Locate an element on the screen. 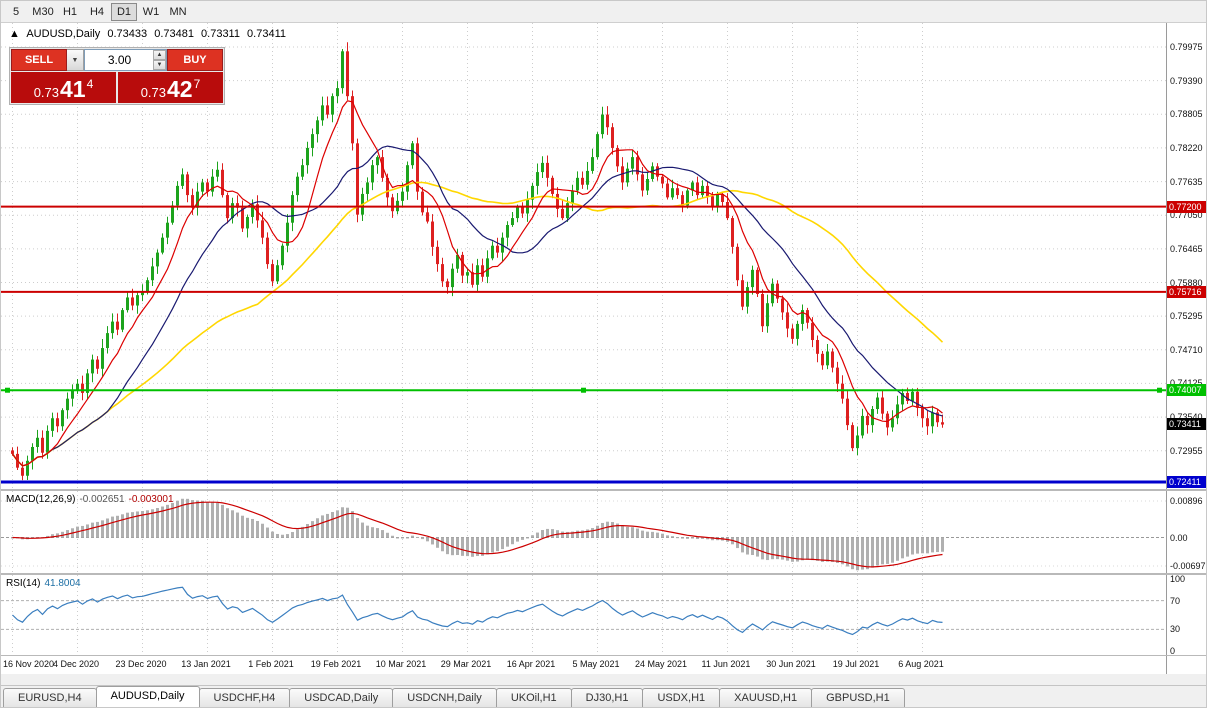 This screenshot has width=1207, height=708. macd-name: MACD(12,26,9) is located at coordinates (41, 499).